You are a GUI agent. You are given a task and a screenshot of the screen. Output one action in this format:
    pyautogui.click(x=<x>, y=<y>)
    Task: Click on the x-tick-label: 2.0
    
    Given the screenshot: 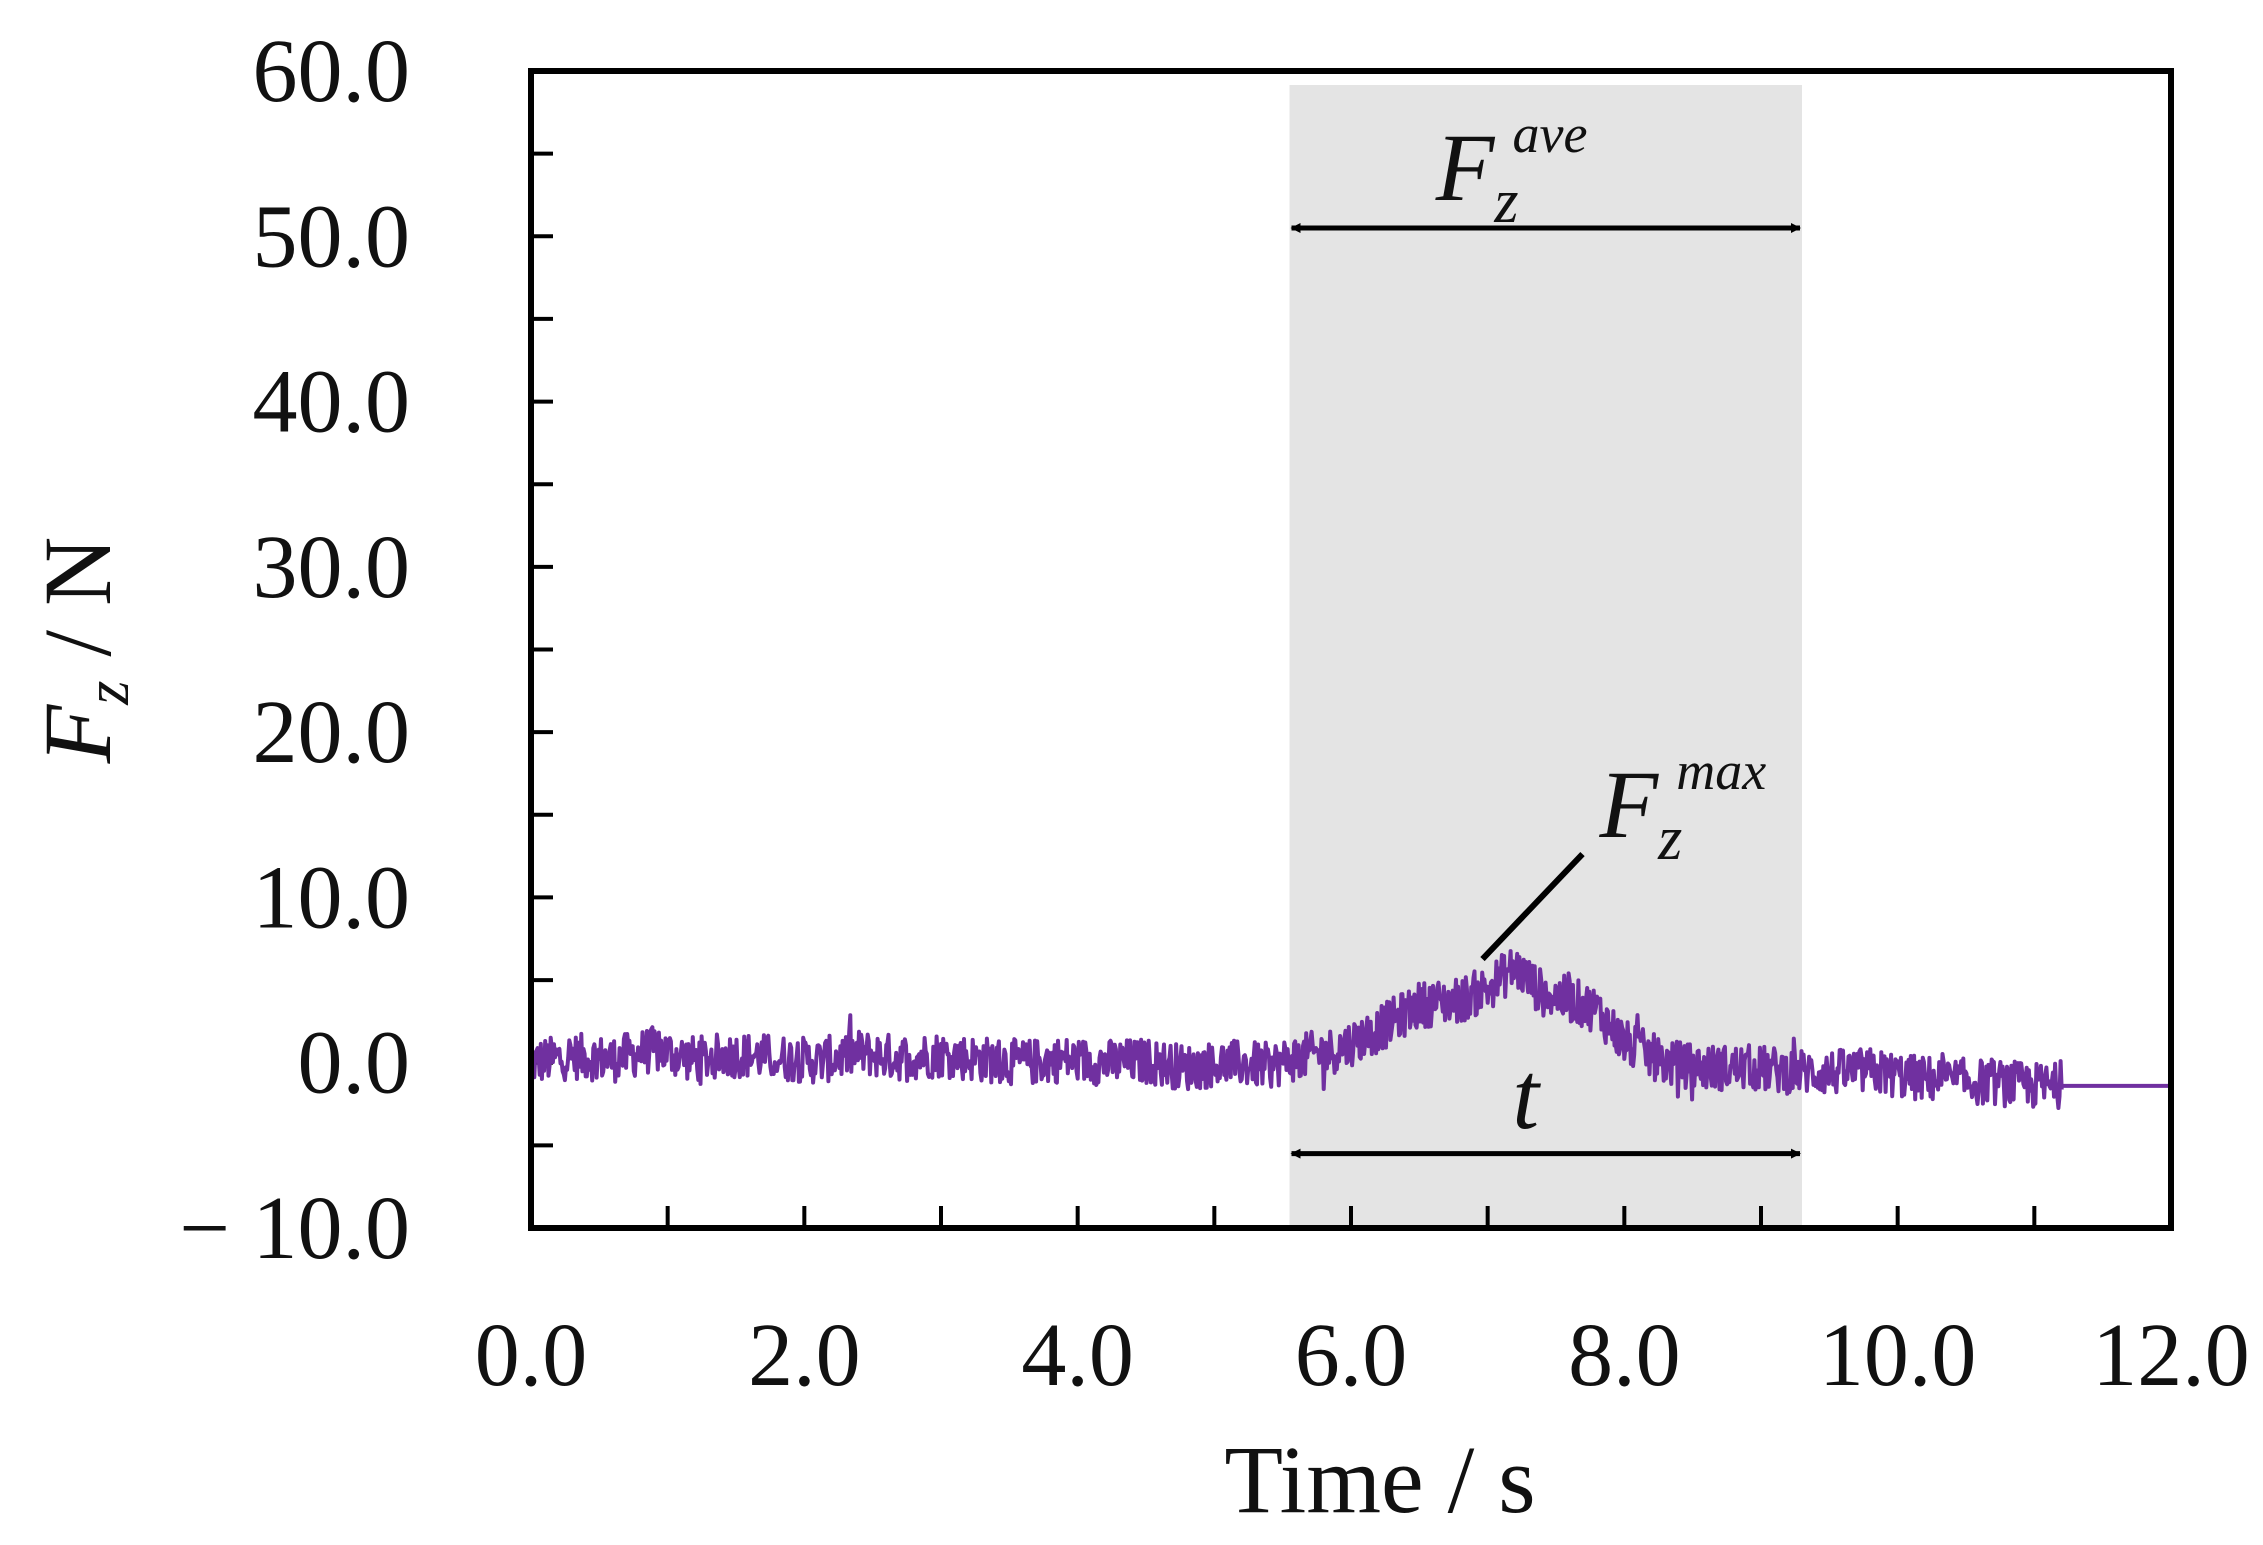 What is the action you would take?
    pyautogui.click(x=804, y=1355)
    